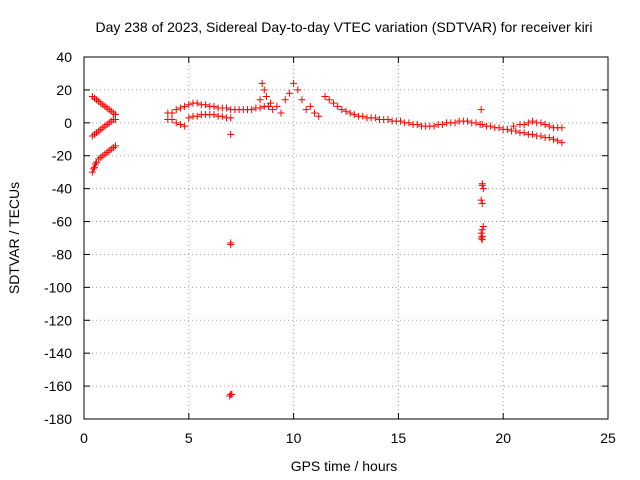 The image size is (640, 480). What do you see at coordinates (103, 159) in the screenshot?
I see `series-arc-A-lower` at bounding box center [103, 159].